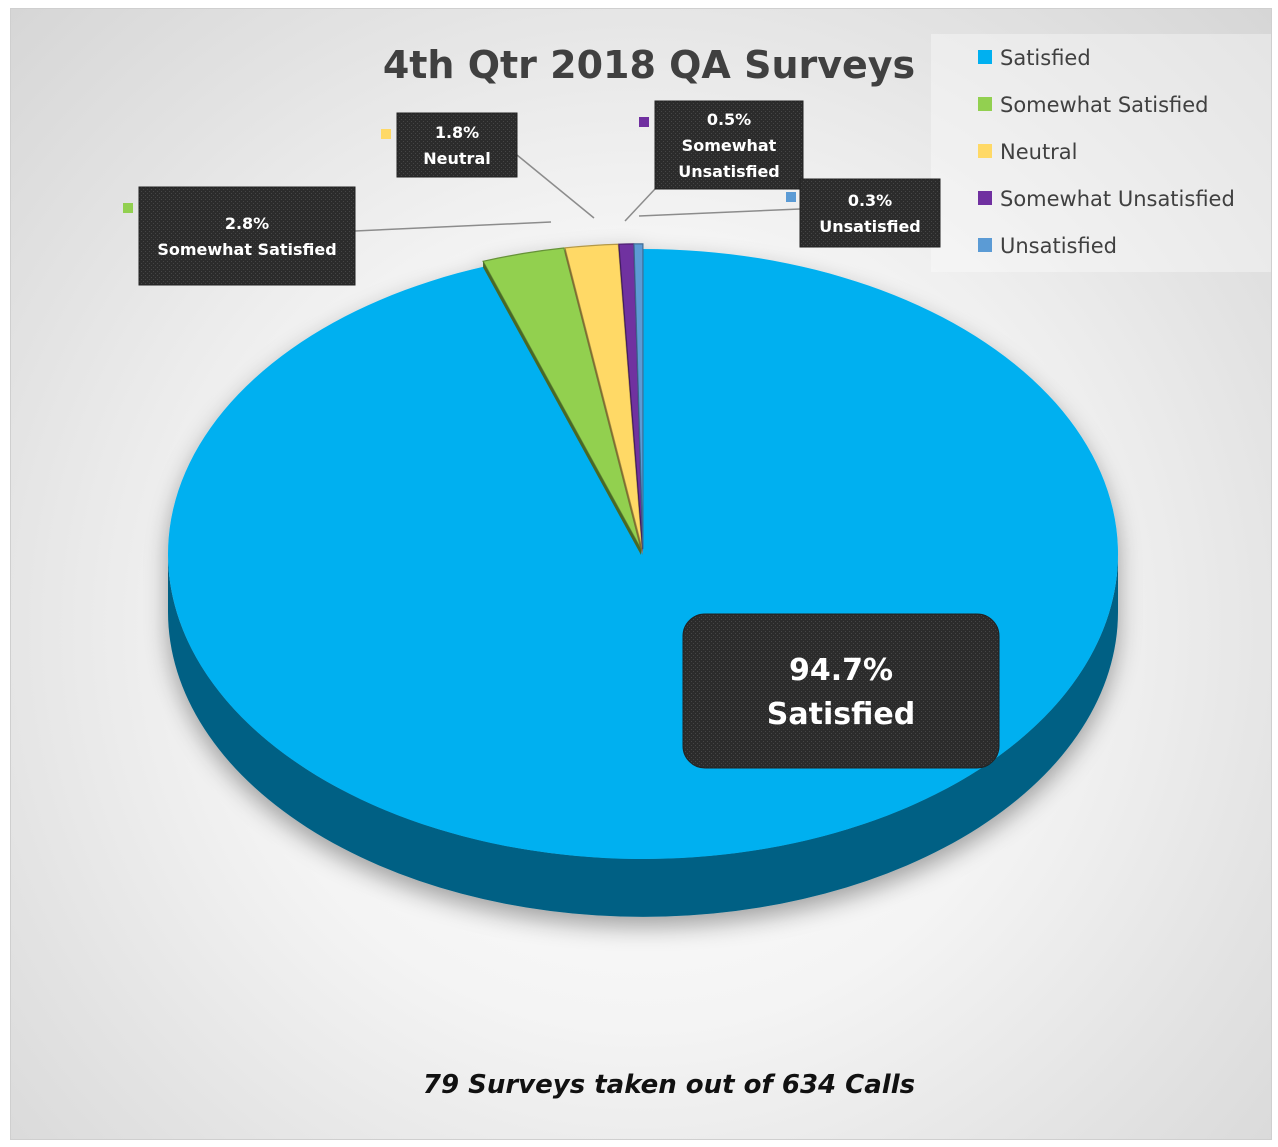  I want to click on legend-swatch-somewhat-unsatisfied, so click(985, 198).